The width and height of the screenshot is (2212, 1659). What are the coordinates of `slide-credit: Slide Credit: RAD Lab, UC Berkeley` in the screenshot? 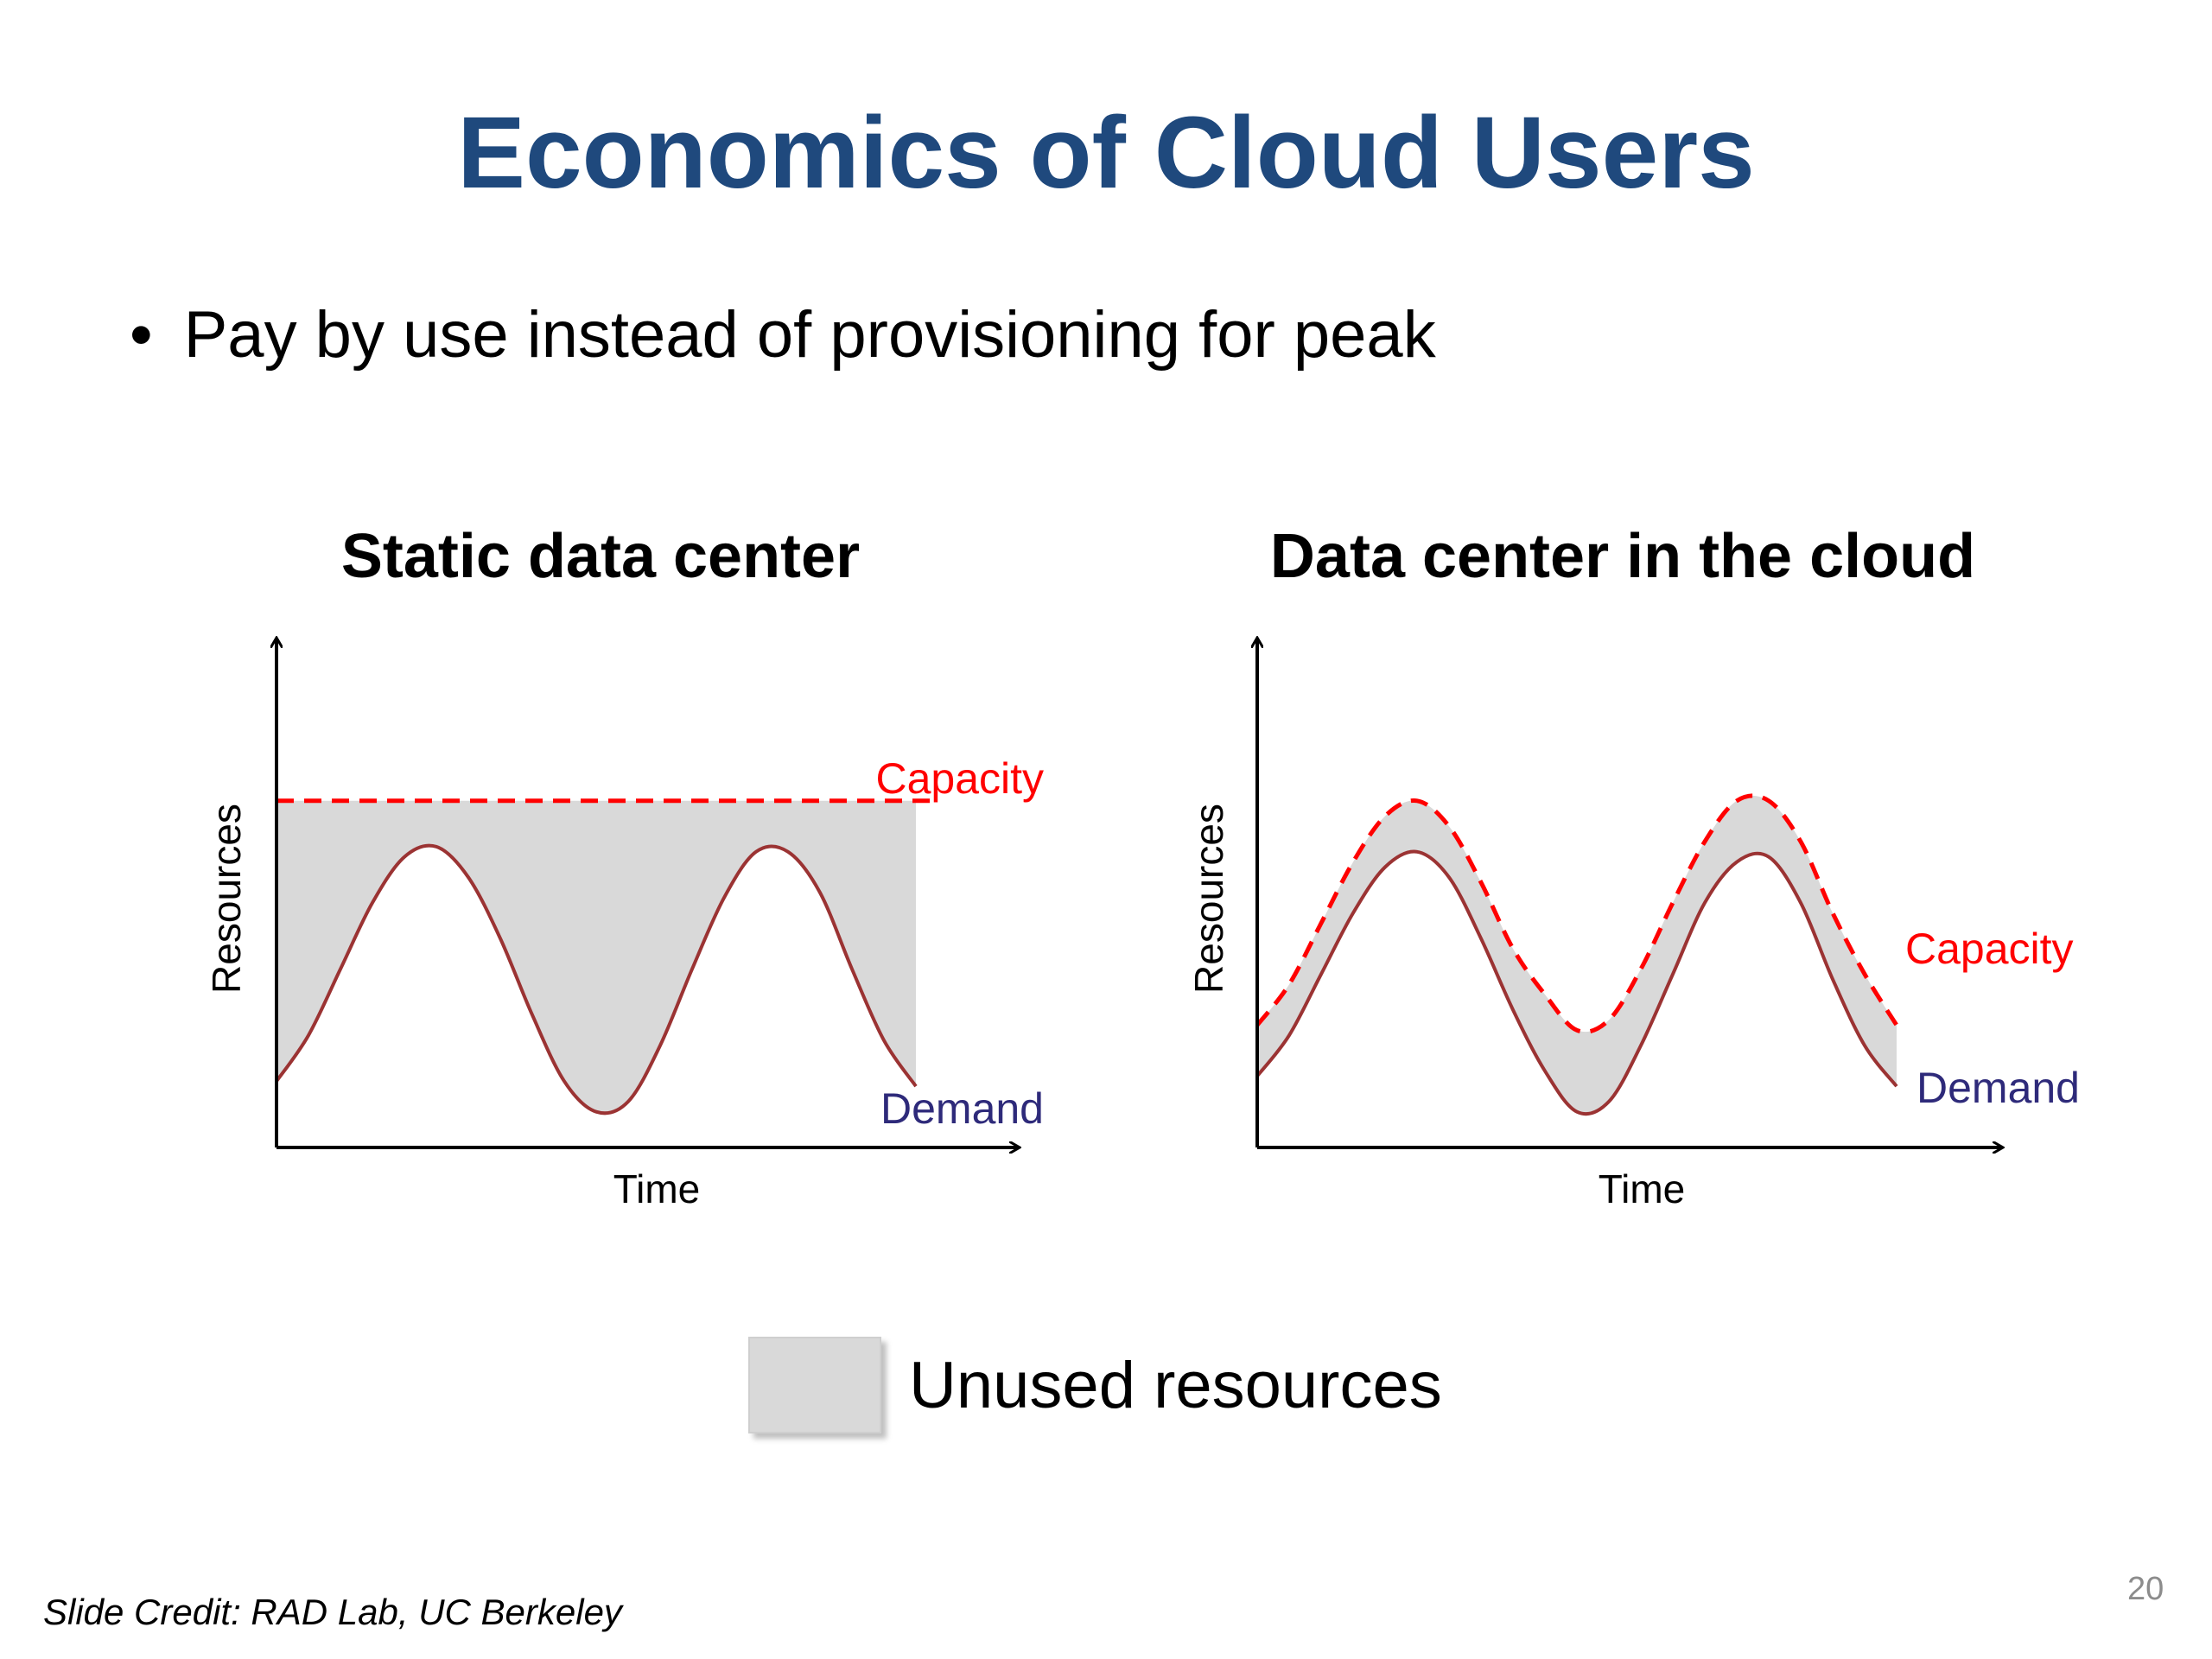 It's located at (332, 1612).